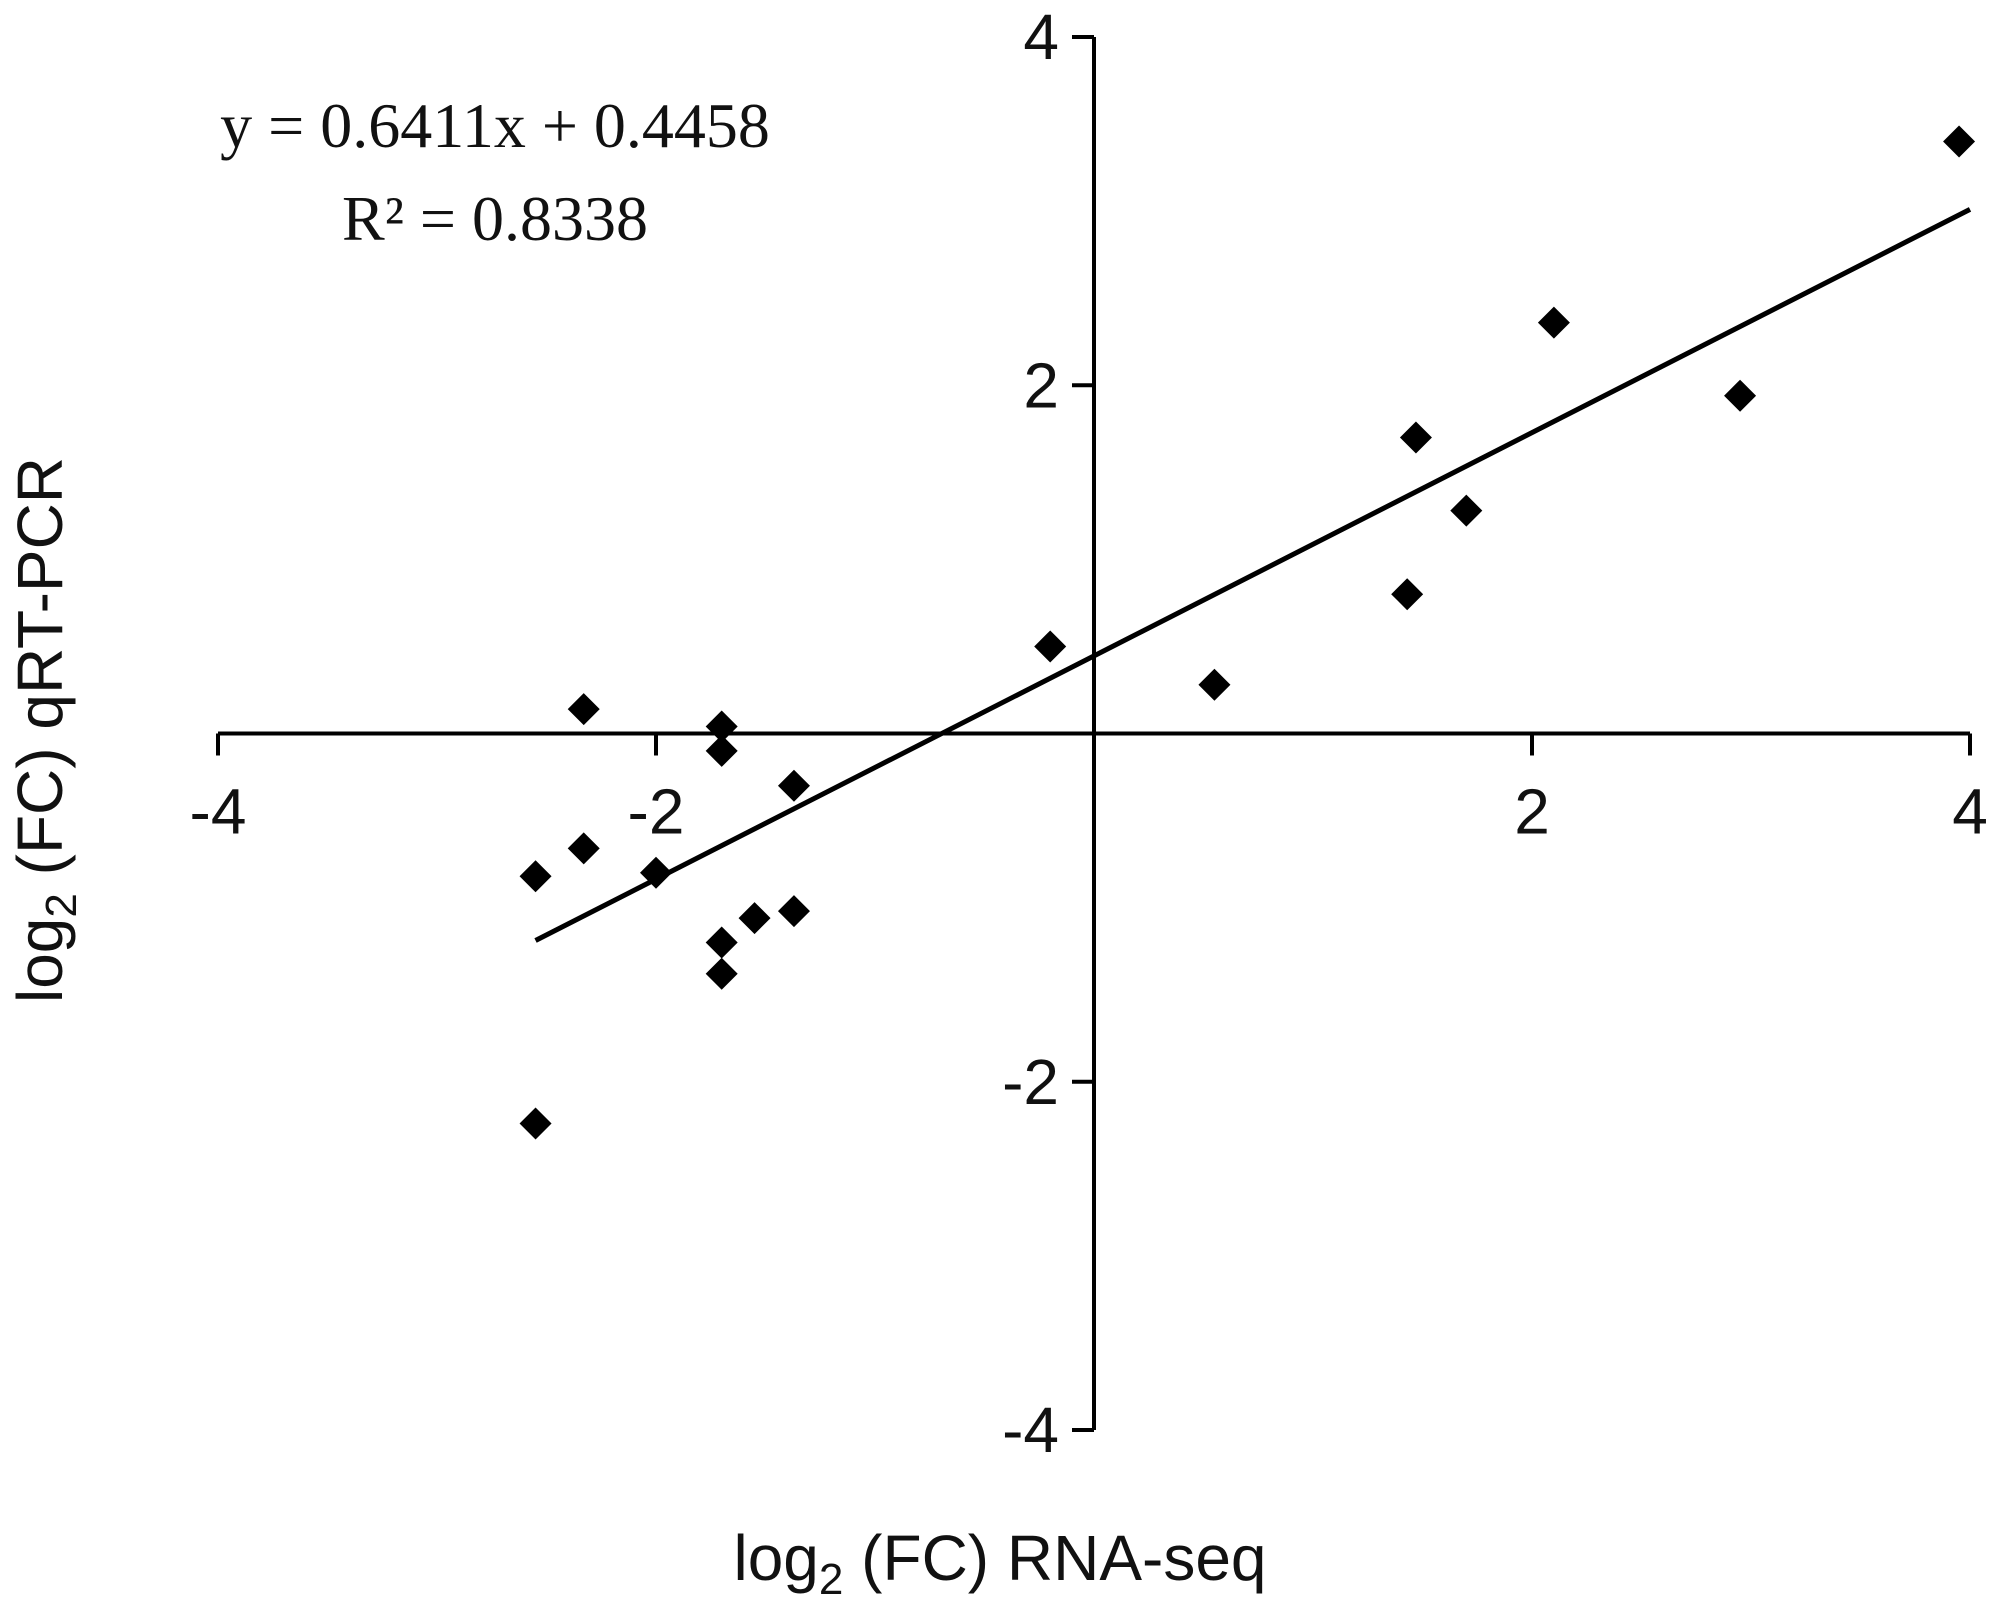 The width and height of the screenshot is (1995, 1603). Describe the element at coordinates (831, 1579) in the screenshot. I see `x-axis-title-subscript: 2` at that location.